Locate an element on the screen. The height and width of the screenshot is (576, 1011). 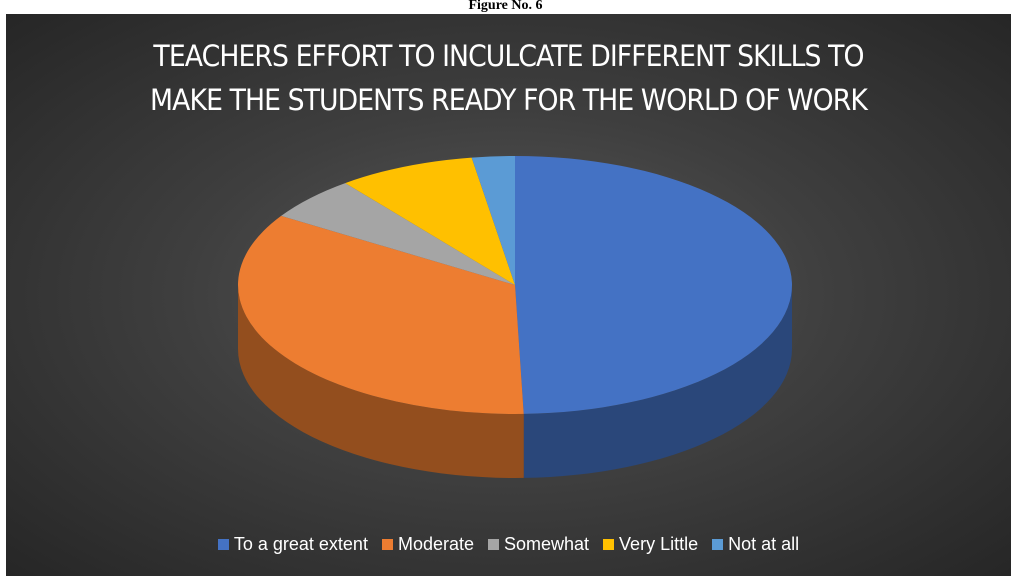
legend-label: To a great extent is located at coordinates (300, 544).